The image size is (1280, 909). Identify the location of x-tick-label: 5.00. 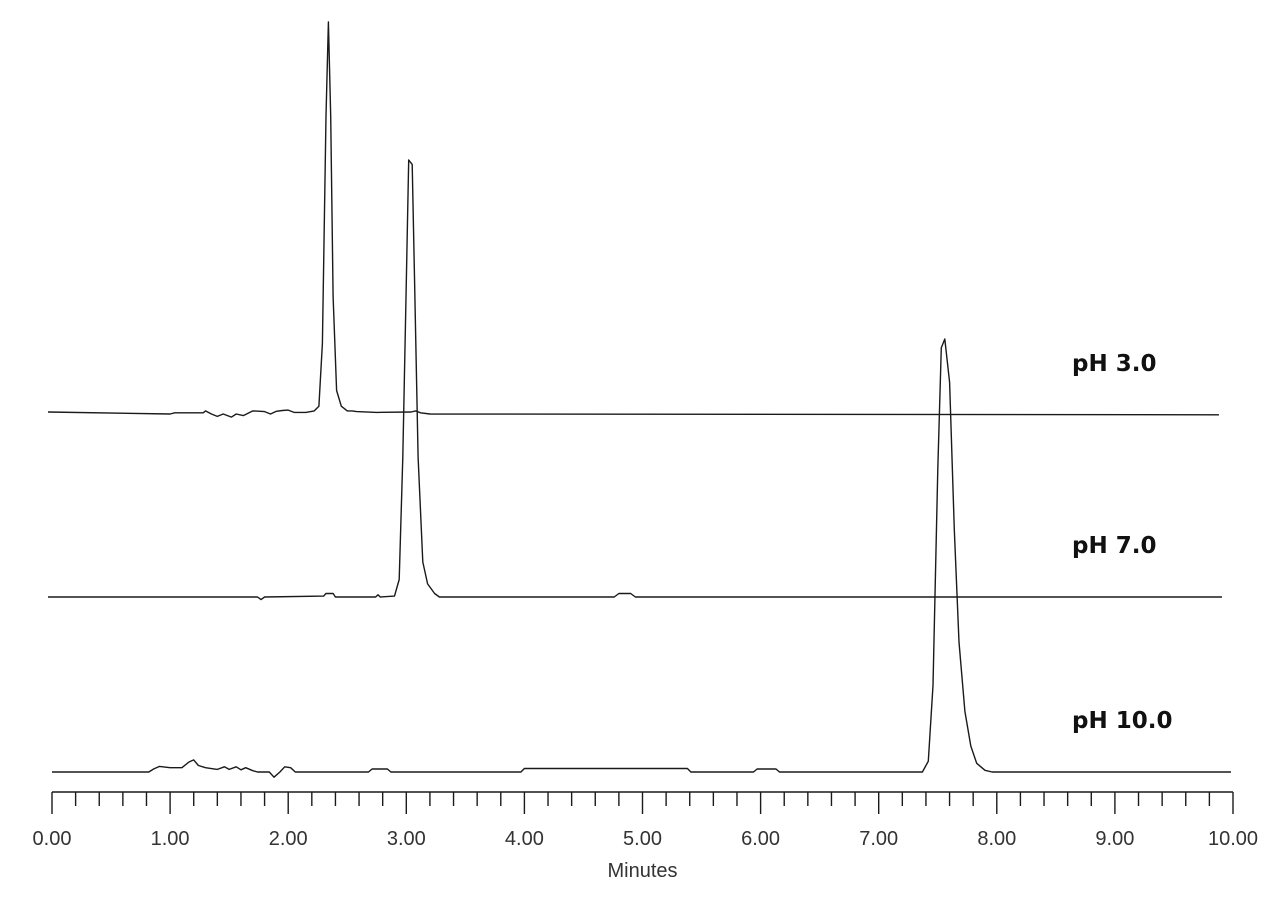
(642, 839).